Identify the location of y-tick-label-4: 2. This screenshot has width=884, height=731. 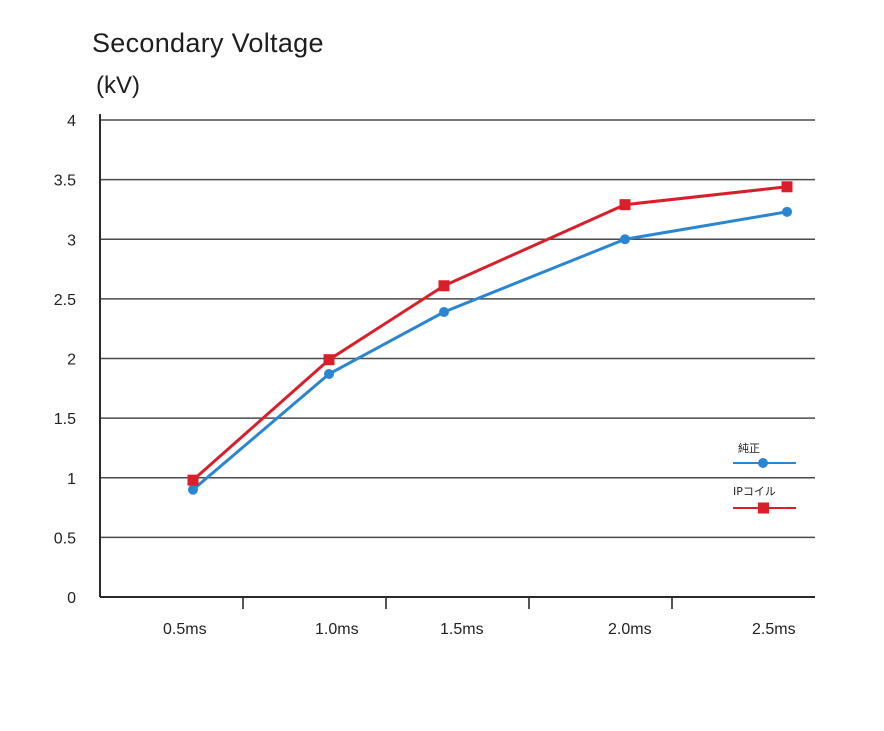
(71, 360).